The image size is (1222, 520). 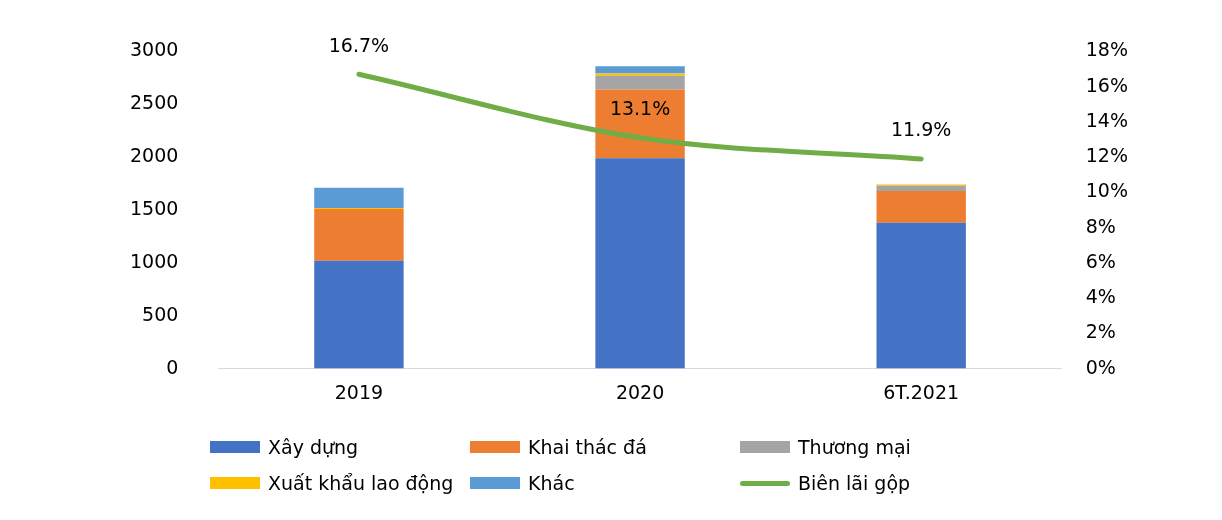 What do you see at coordinates (1100, 366) in the screenshot?
I see `y2-tick-label: 0%` at bounding box center [1100, 366].